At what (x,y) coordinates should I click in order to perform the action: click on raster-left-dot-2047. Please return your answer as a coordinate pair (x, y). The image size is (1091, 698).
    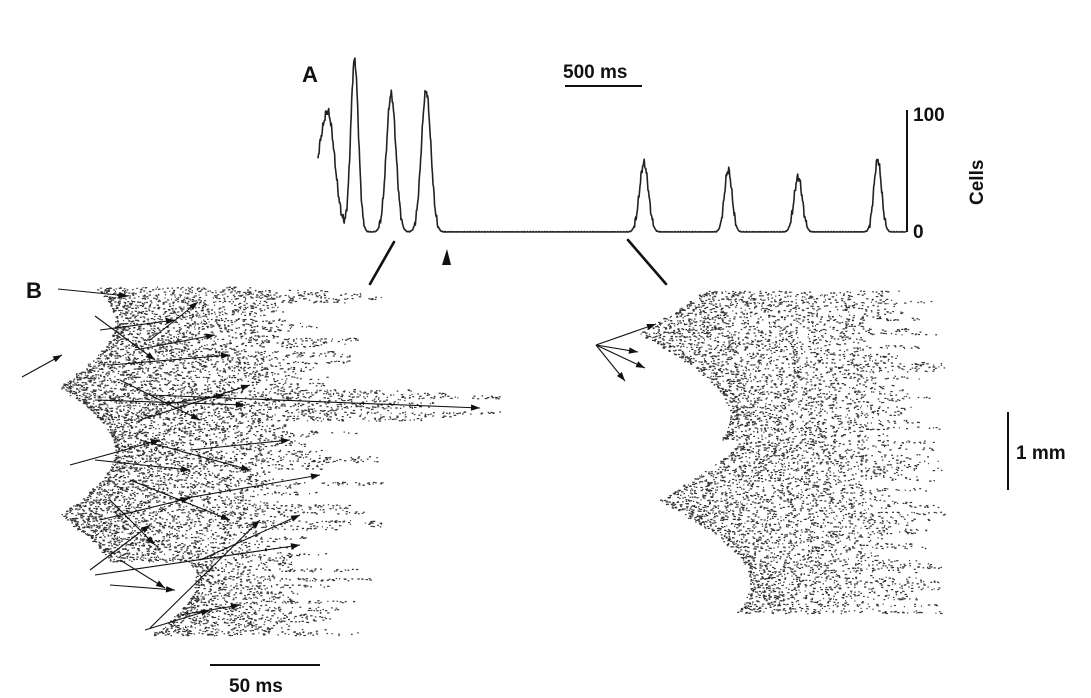
    Looking at the image, I should click on (85, 373).